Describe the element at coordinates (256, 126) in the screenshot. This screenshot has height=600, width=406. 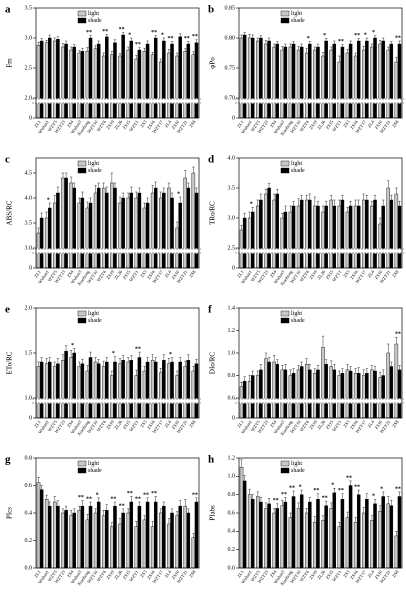
I see `x-tick-label: WZY5` at that location.